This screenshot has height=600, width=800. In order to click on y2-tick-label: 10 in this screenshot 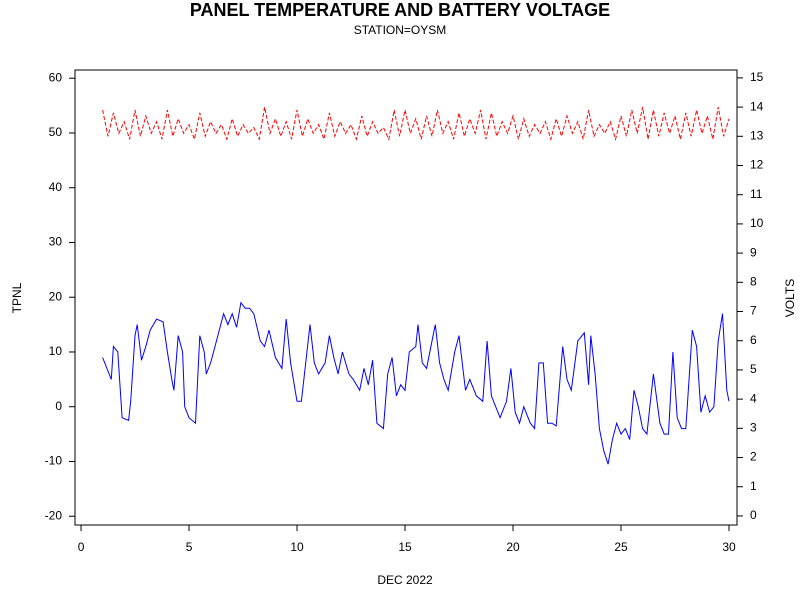, I will do `click(757, 223)`.